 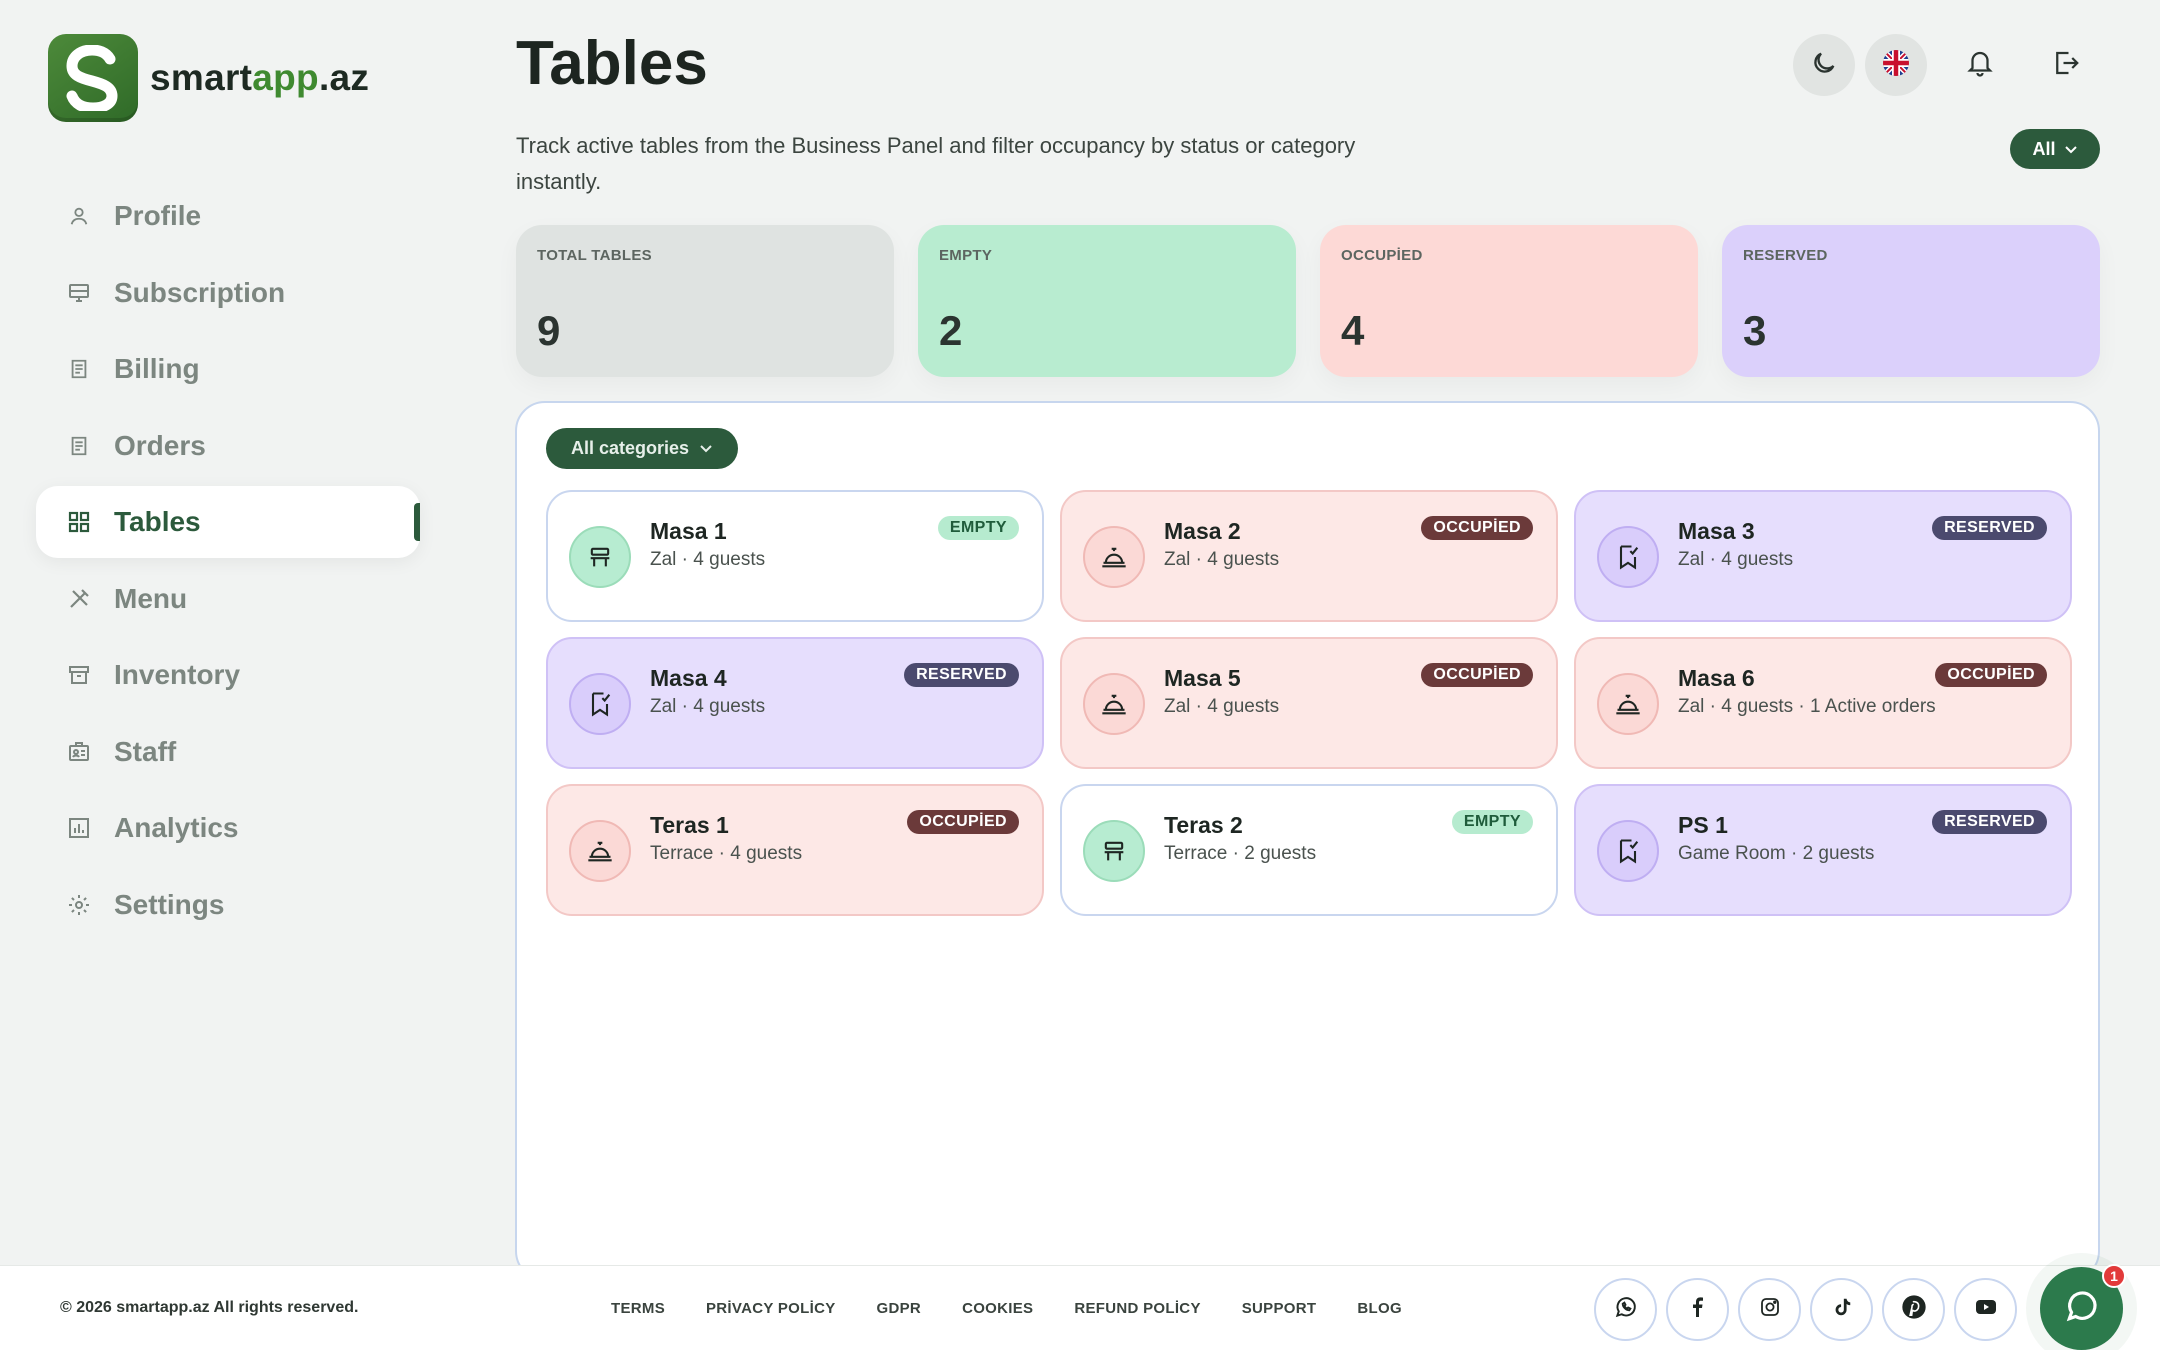 What do you see at coordinates (1716, 531) in the screenshot?
I see `table-name: Masa 3` at bounding box center [1716, 531].